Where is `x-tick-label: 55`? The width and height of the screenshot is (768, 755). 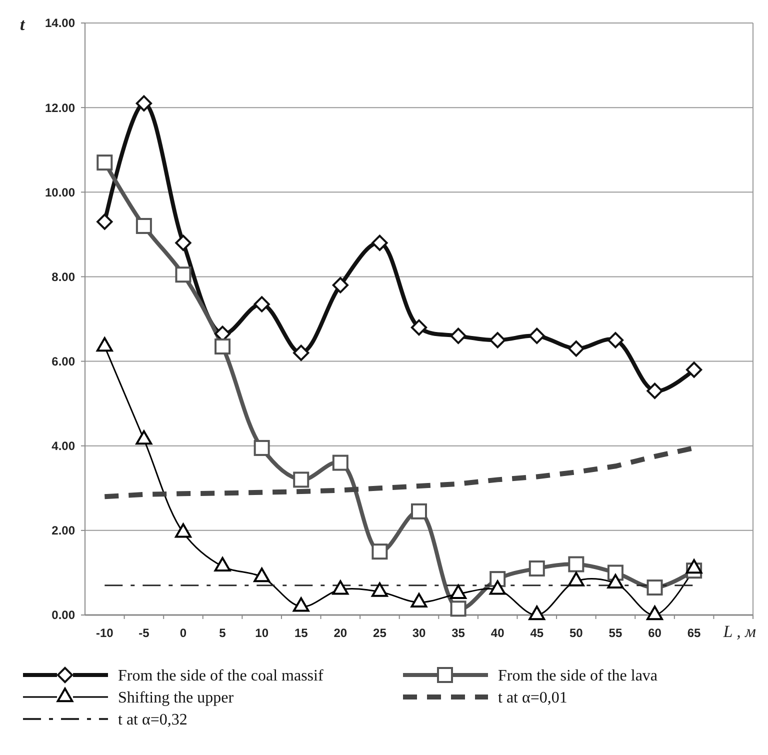 x-tick-label: 55 is located at coordinates (615, 633).